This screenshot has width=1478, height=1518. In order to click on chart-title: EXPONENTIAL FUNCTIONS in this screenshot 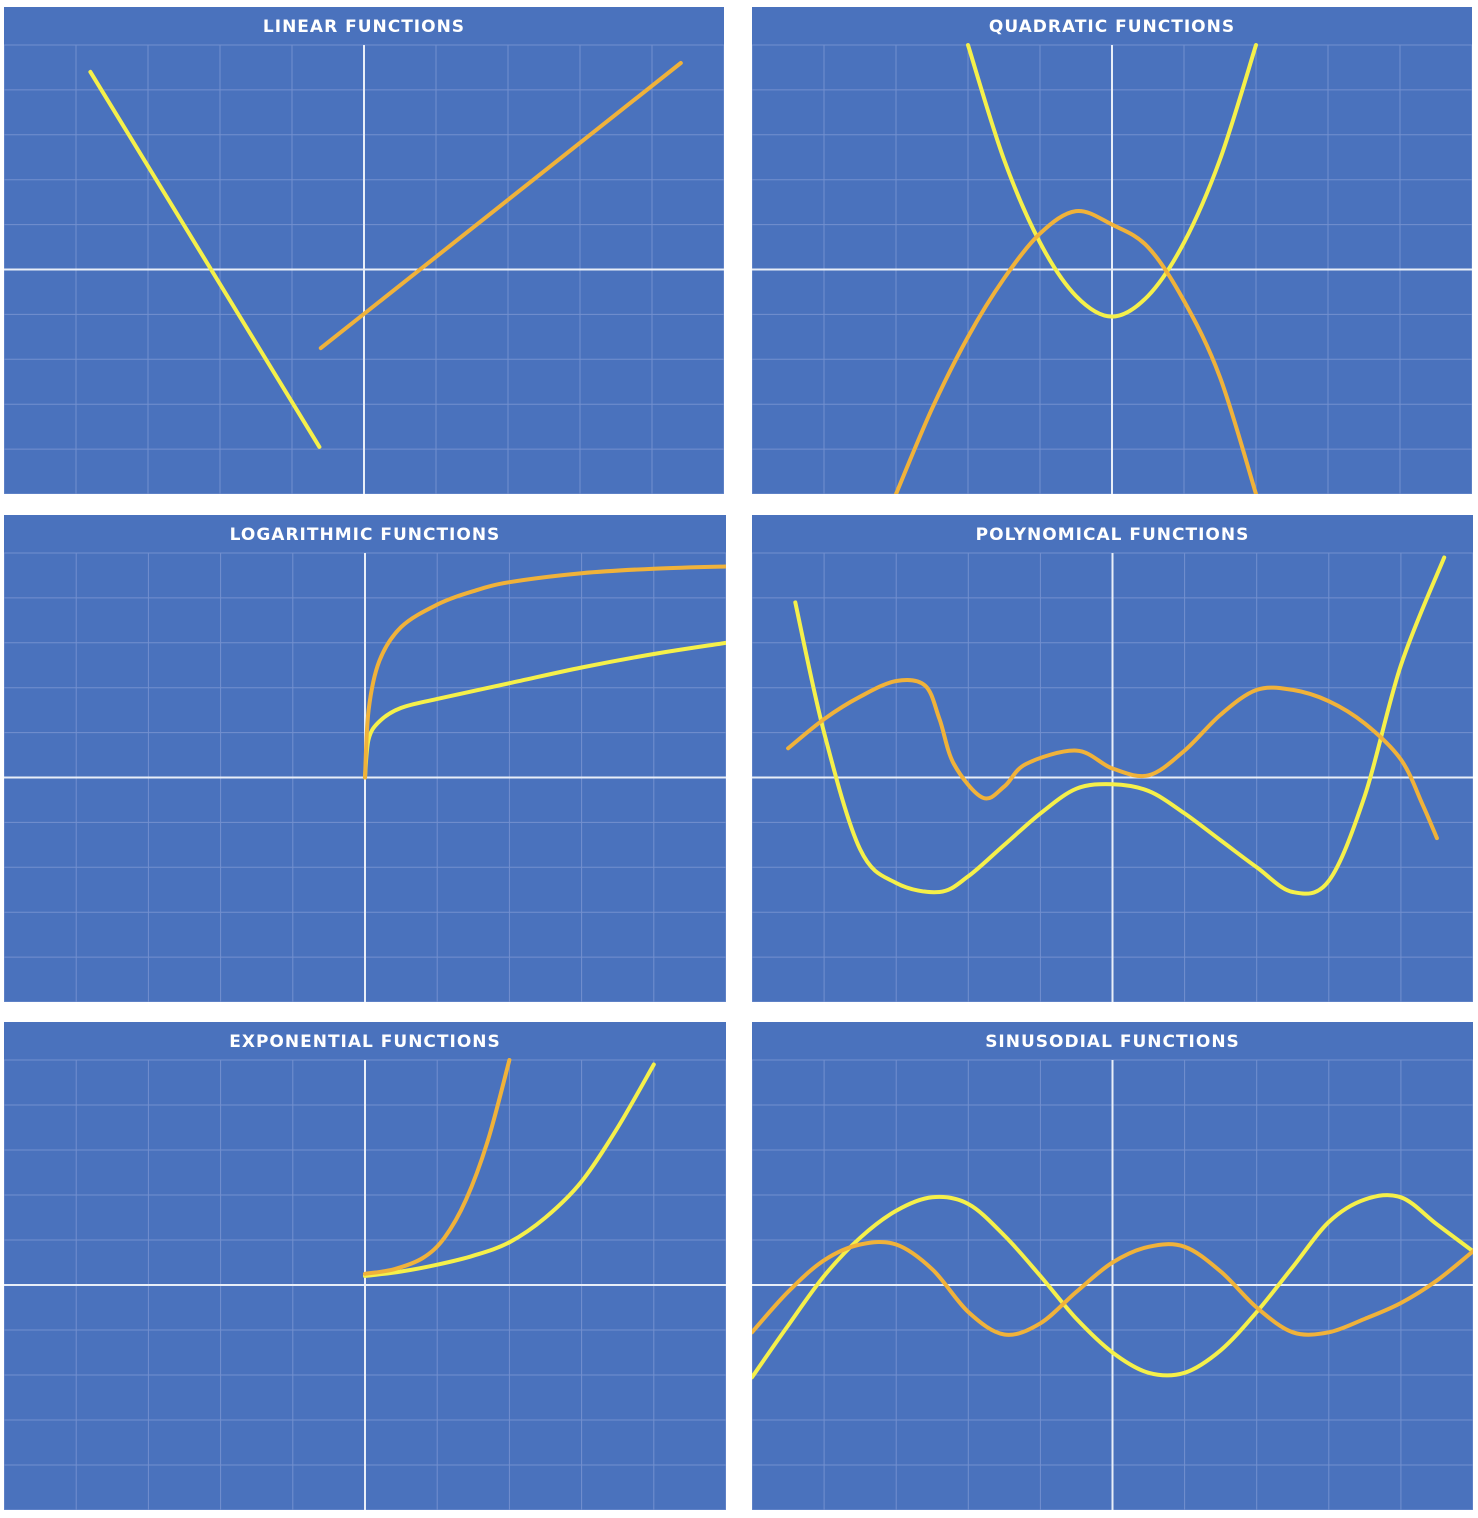, I will do `click(365, 1042)`.